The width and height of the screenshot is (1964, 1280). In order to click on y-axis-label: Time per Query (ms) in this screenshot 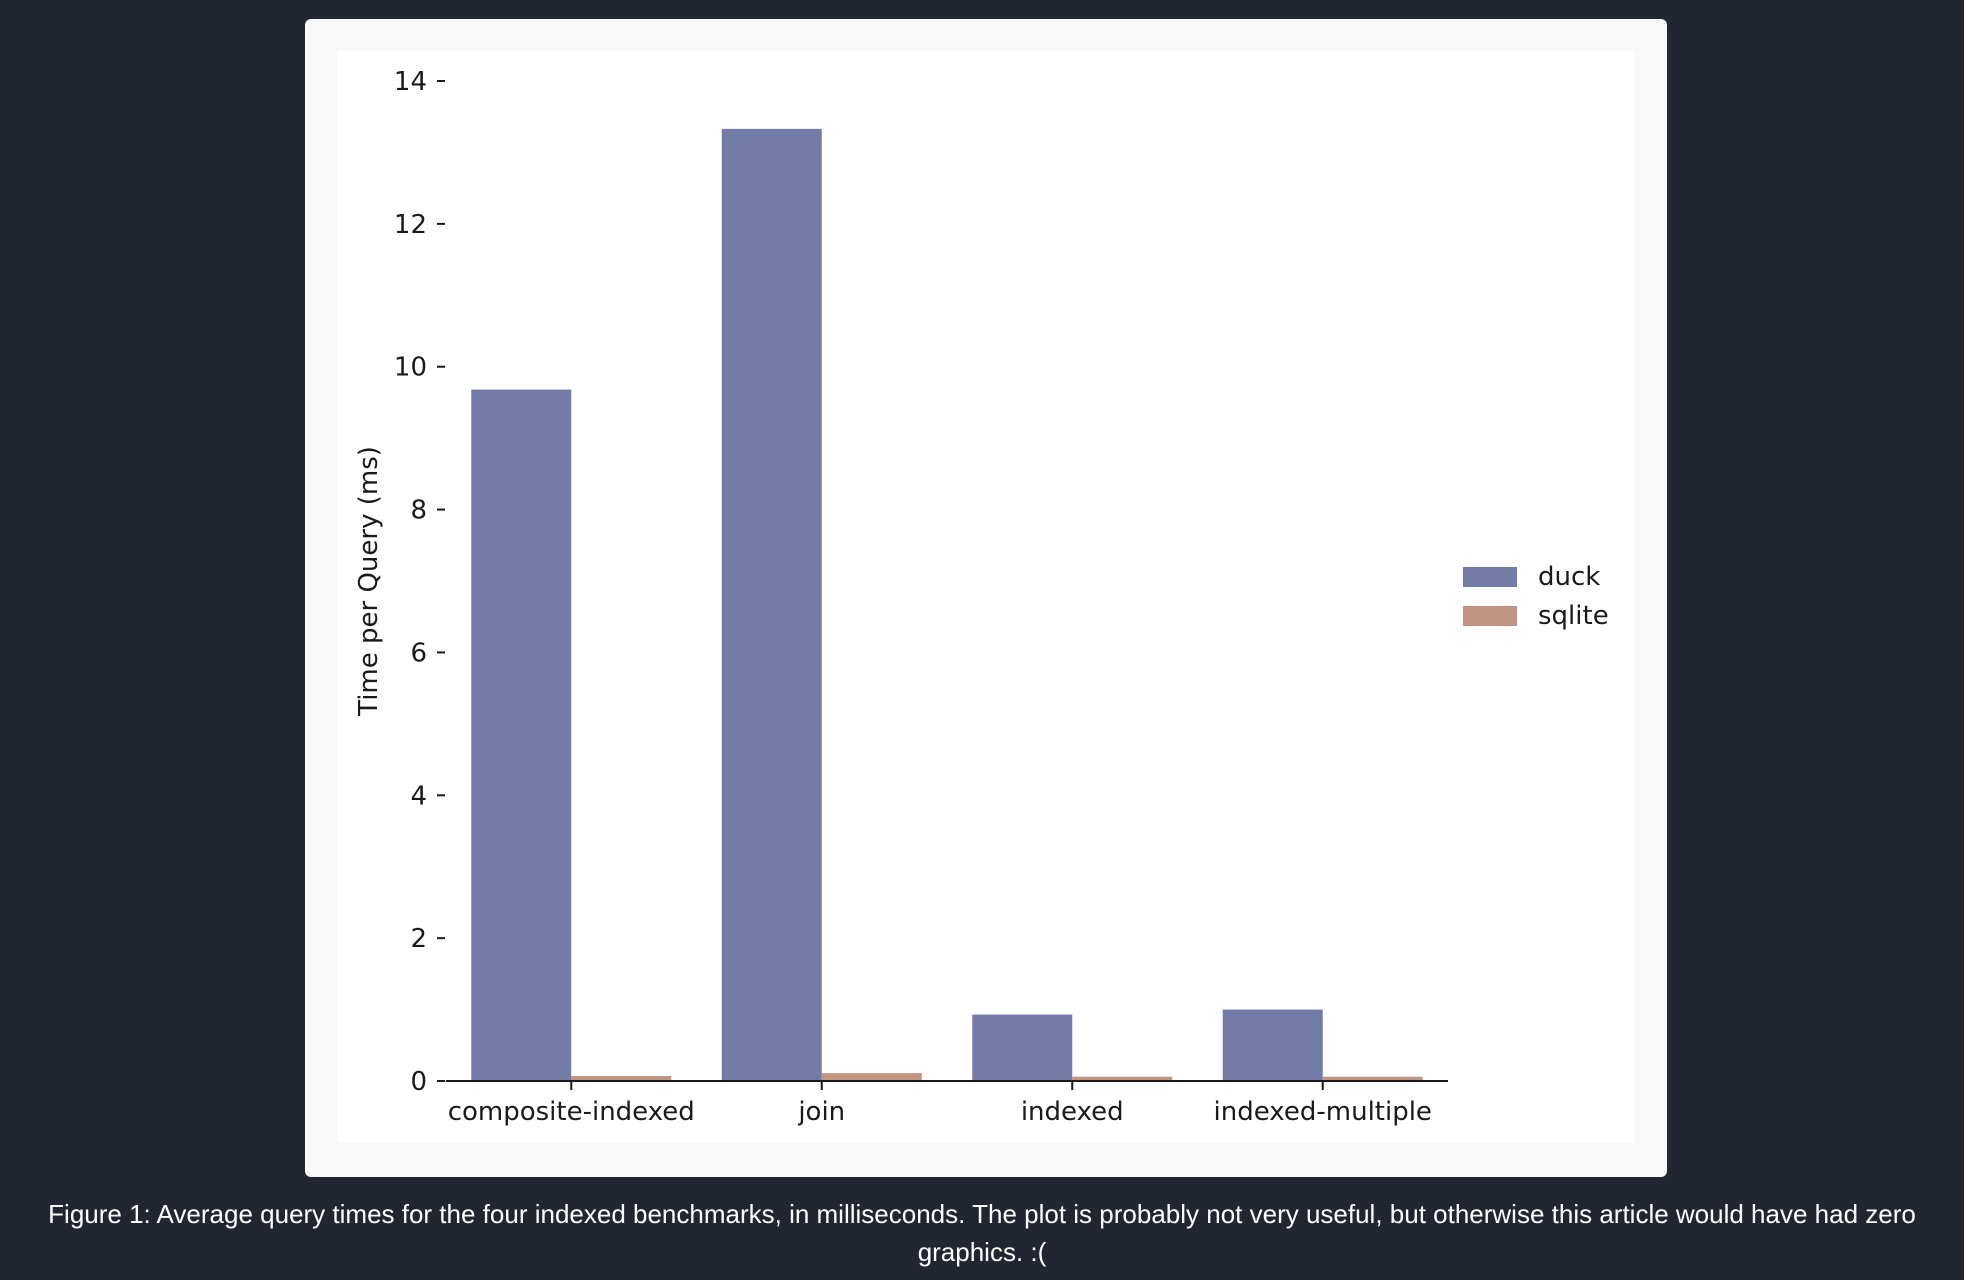, I will do `click(369, 581)`.